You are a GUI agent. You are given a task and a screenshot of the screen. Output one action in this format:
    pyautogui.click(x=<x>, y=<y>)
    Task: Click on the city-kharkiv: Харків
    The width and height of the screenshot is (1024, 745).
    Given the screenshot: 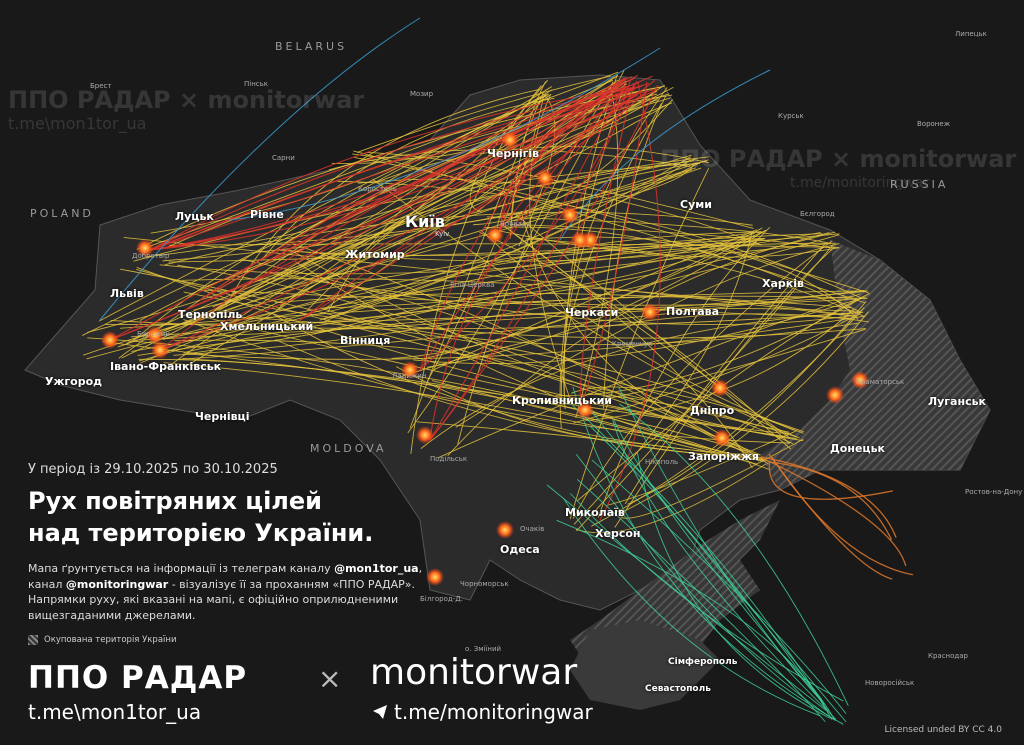 What is the action you would take?
    pyautogui.click(x=783, y=283)
    